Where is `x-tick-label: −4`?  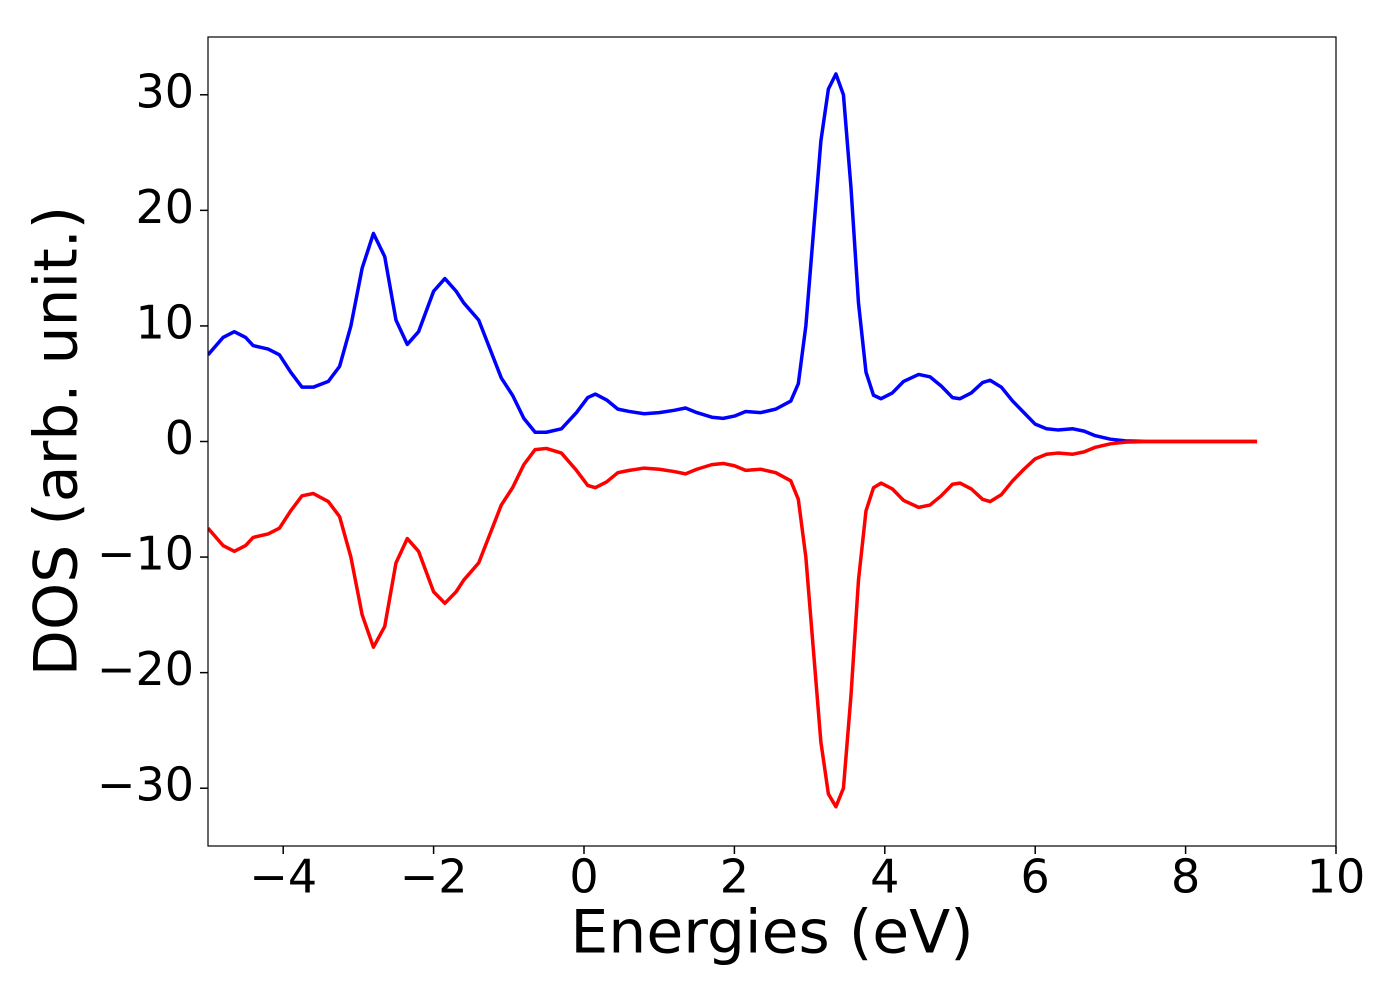 x-tick-label: −4 is located at coordinates (283, 877).